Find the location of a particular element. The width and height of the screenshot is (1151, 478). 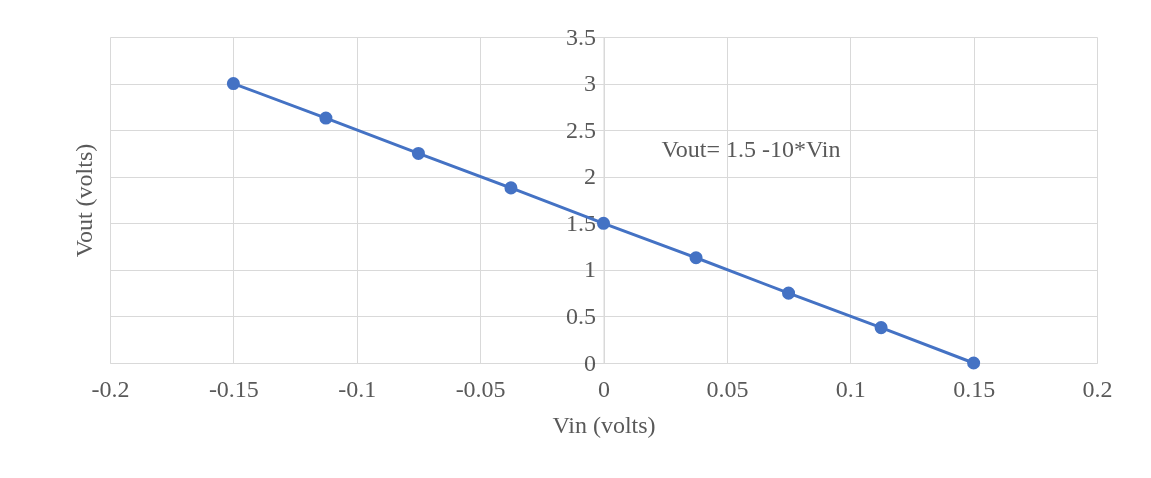

y-tick-label: 3.5 is located at coordinates (581, 36).